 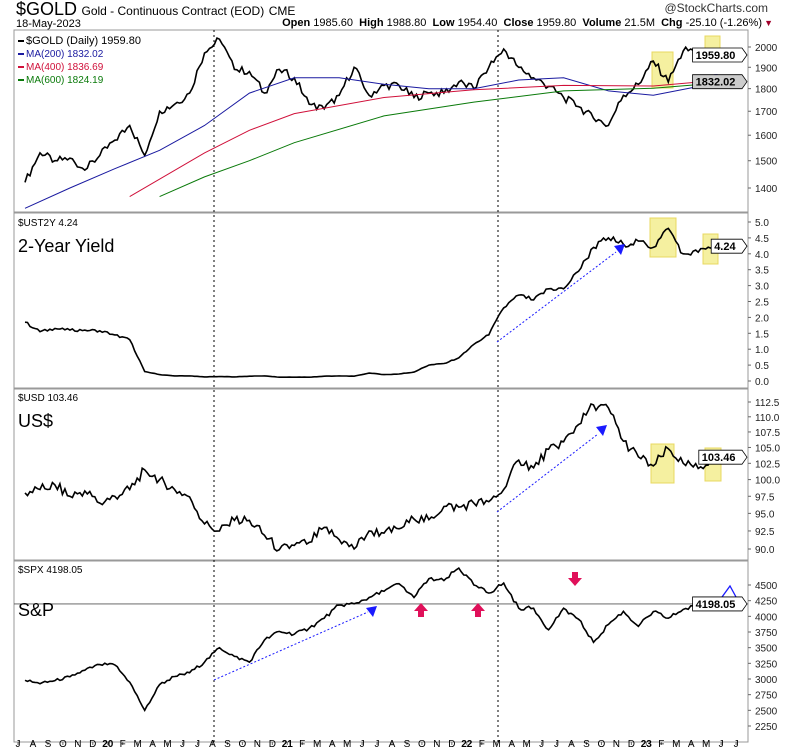 What do you see at coordinates (765, 550) in the screenshot?
I see `y-tick-label: 90.0` at bounding box center [765, 550].